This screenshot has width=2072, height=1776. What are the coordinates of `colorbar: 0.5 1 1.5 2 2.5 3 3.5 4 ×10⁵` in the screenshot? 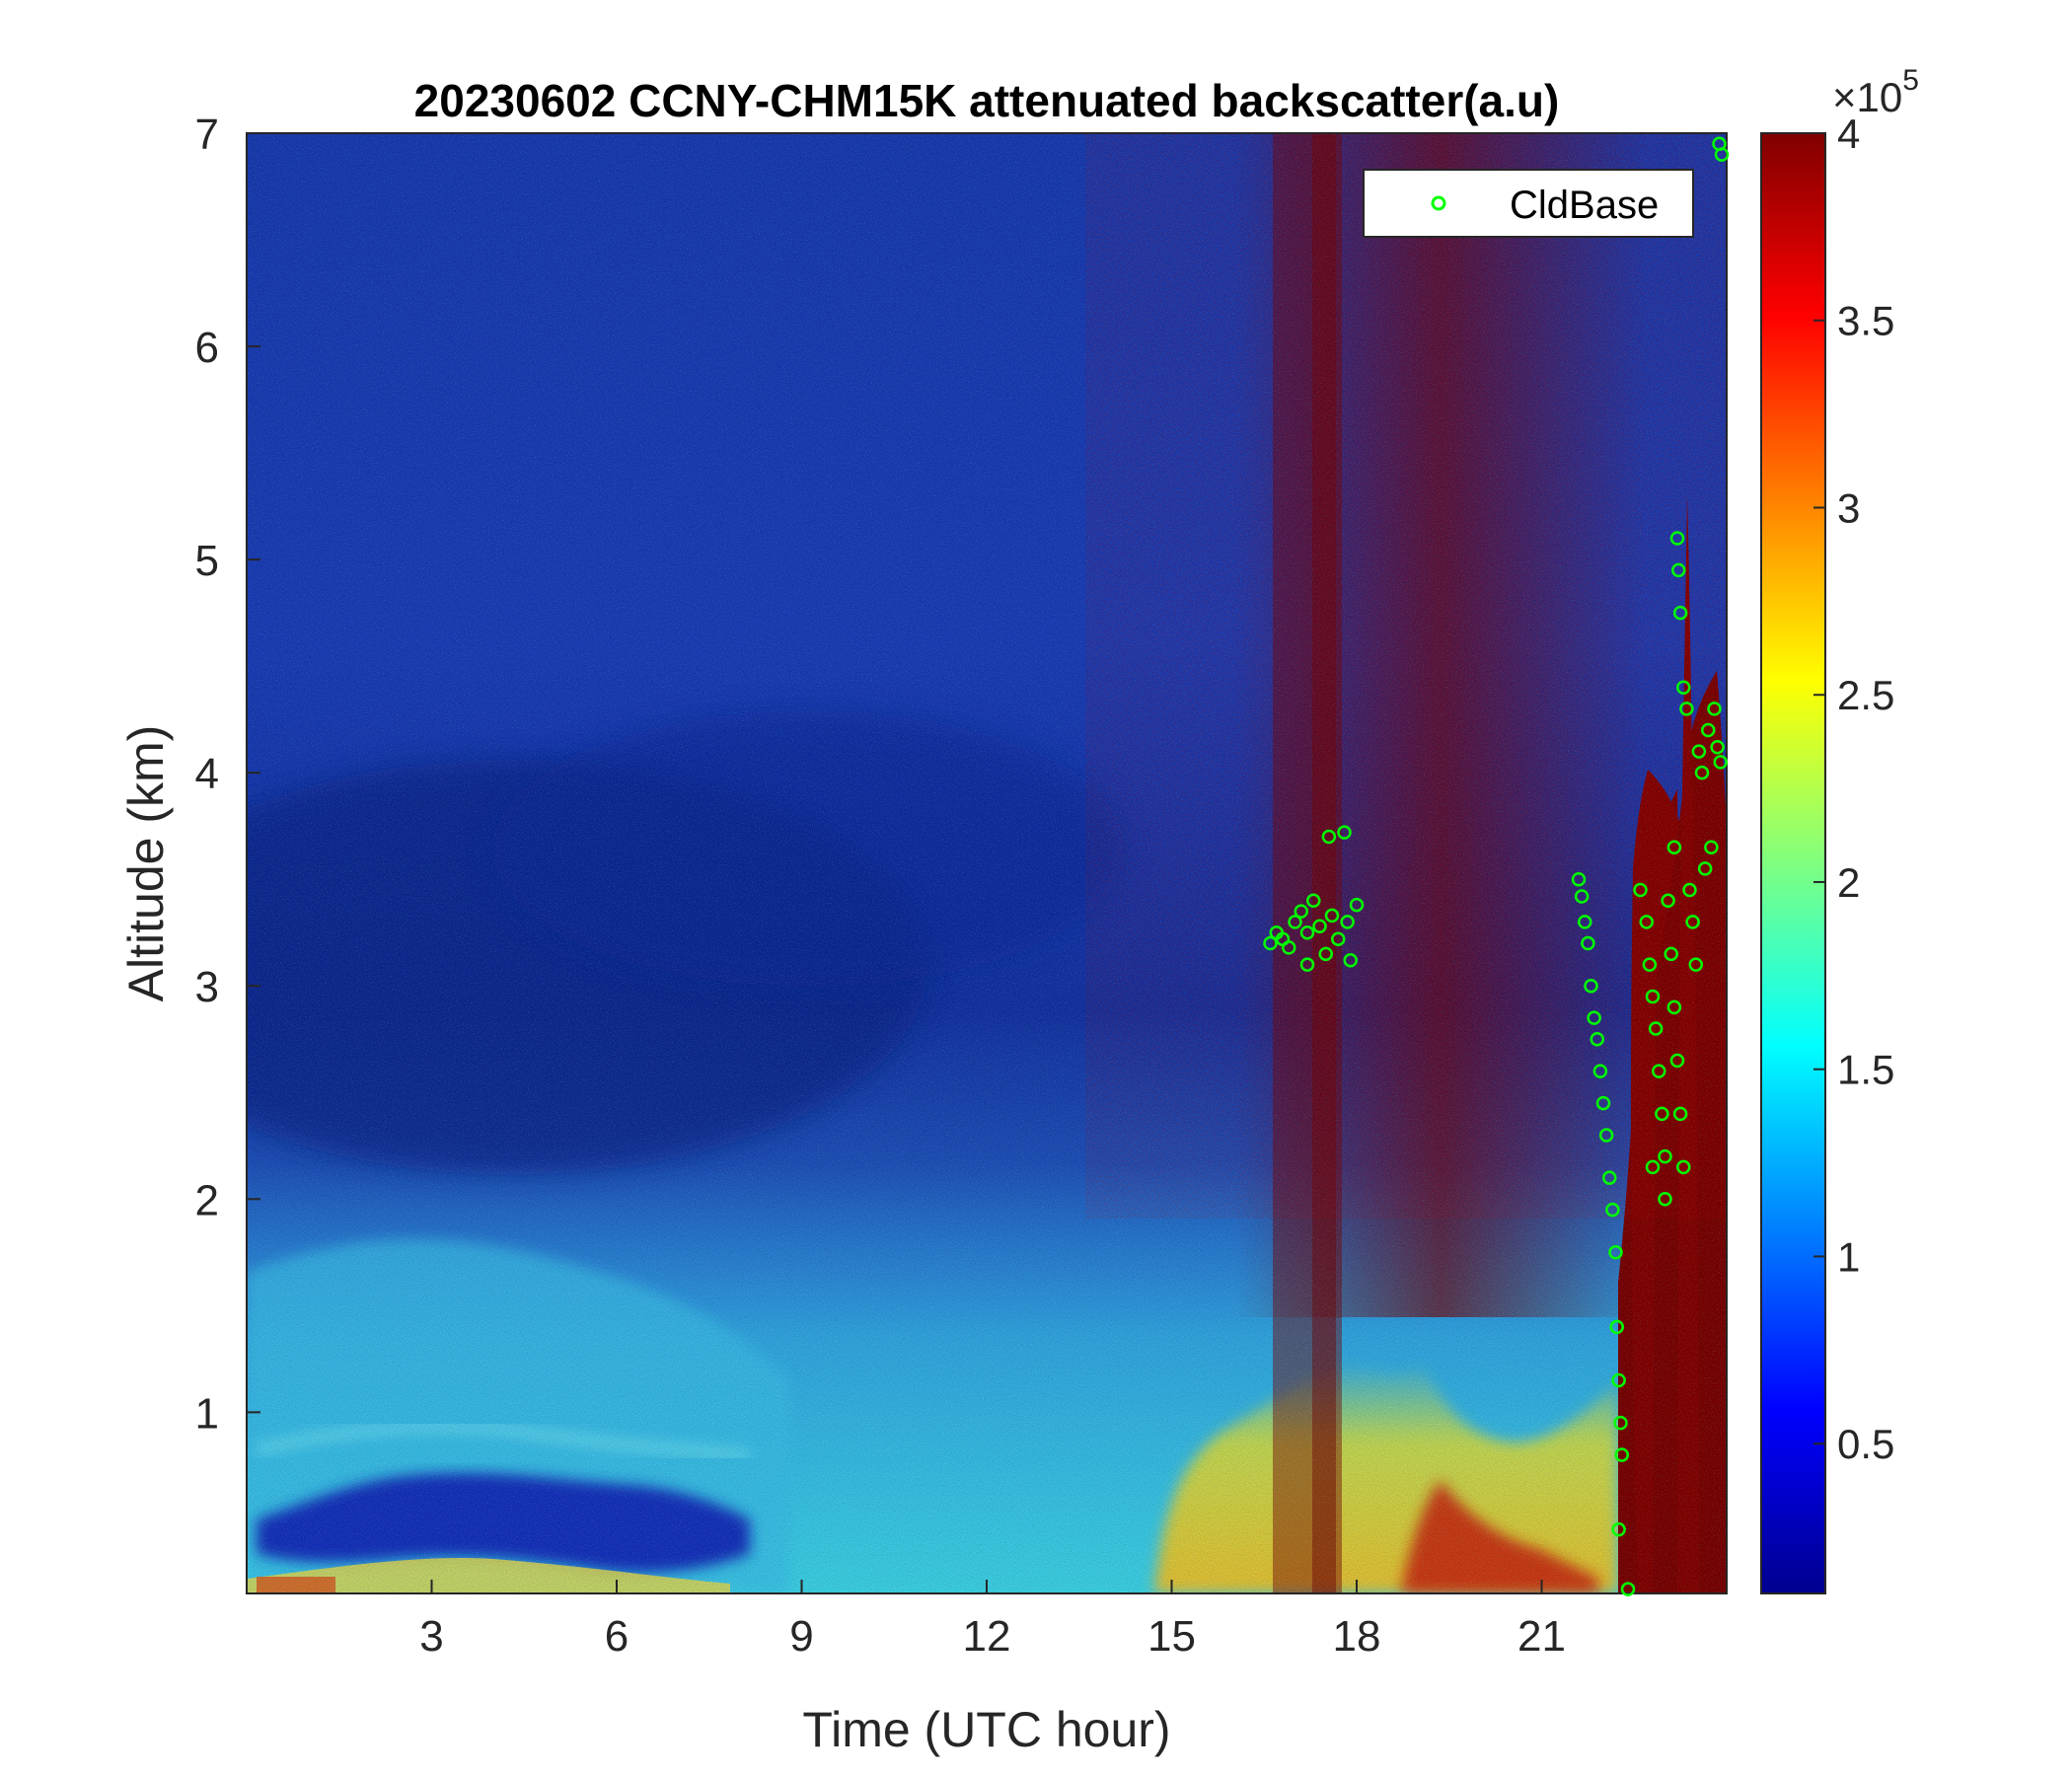 It's located at (1840, 829).